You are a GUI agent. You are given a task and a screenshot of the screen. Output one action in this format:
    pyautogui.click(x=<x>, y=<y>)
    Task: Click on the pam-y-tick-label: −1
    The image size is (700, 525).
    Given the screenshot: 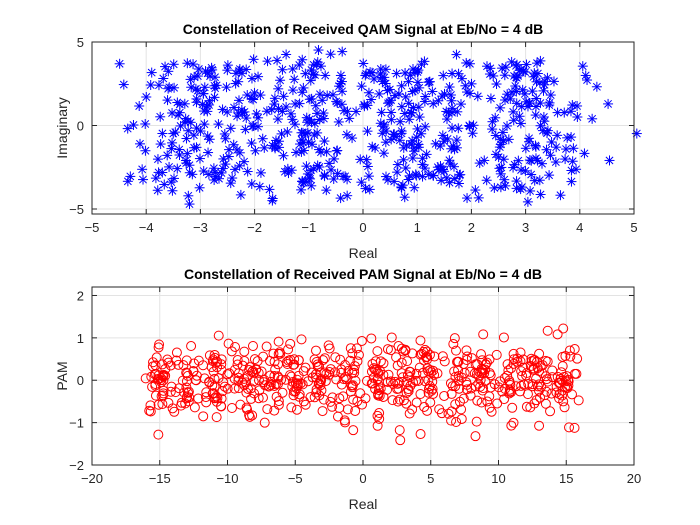 What is the action you would take?
    pyautogui.click(x=76, y=423)
    